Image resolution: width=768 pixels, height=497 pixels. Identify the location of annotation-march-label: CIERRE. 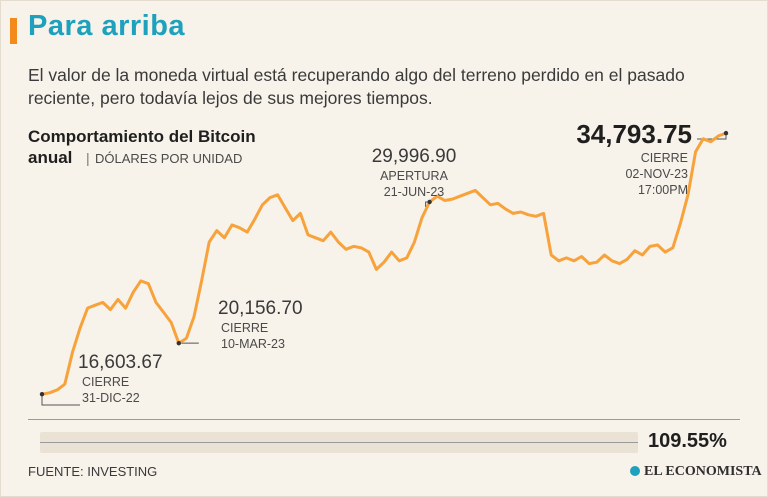
(245, 328).